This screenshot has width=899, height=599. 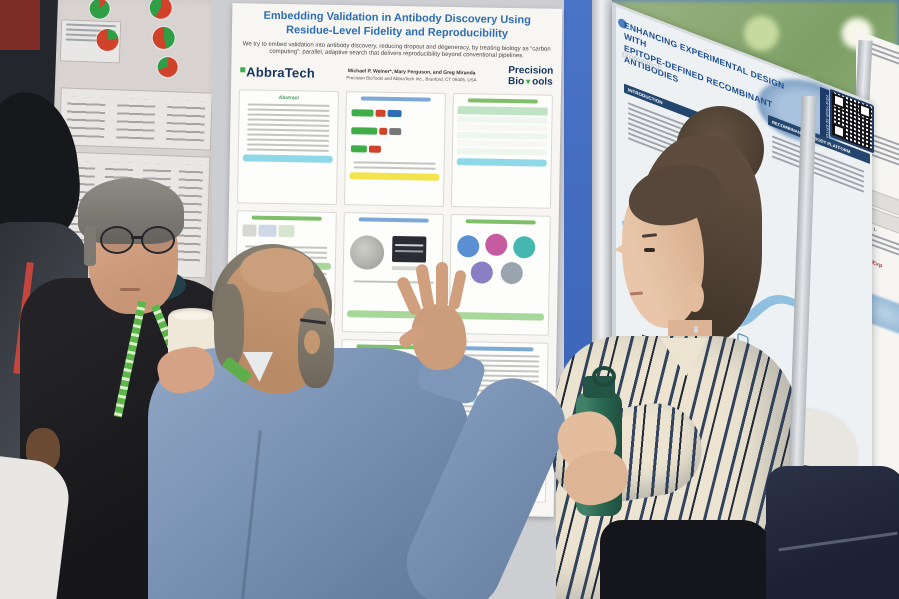 What do you see at coordinates (277, 270) in the screenshot?
I see `center-man-bald-crown` at bounding box center [277, 270].